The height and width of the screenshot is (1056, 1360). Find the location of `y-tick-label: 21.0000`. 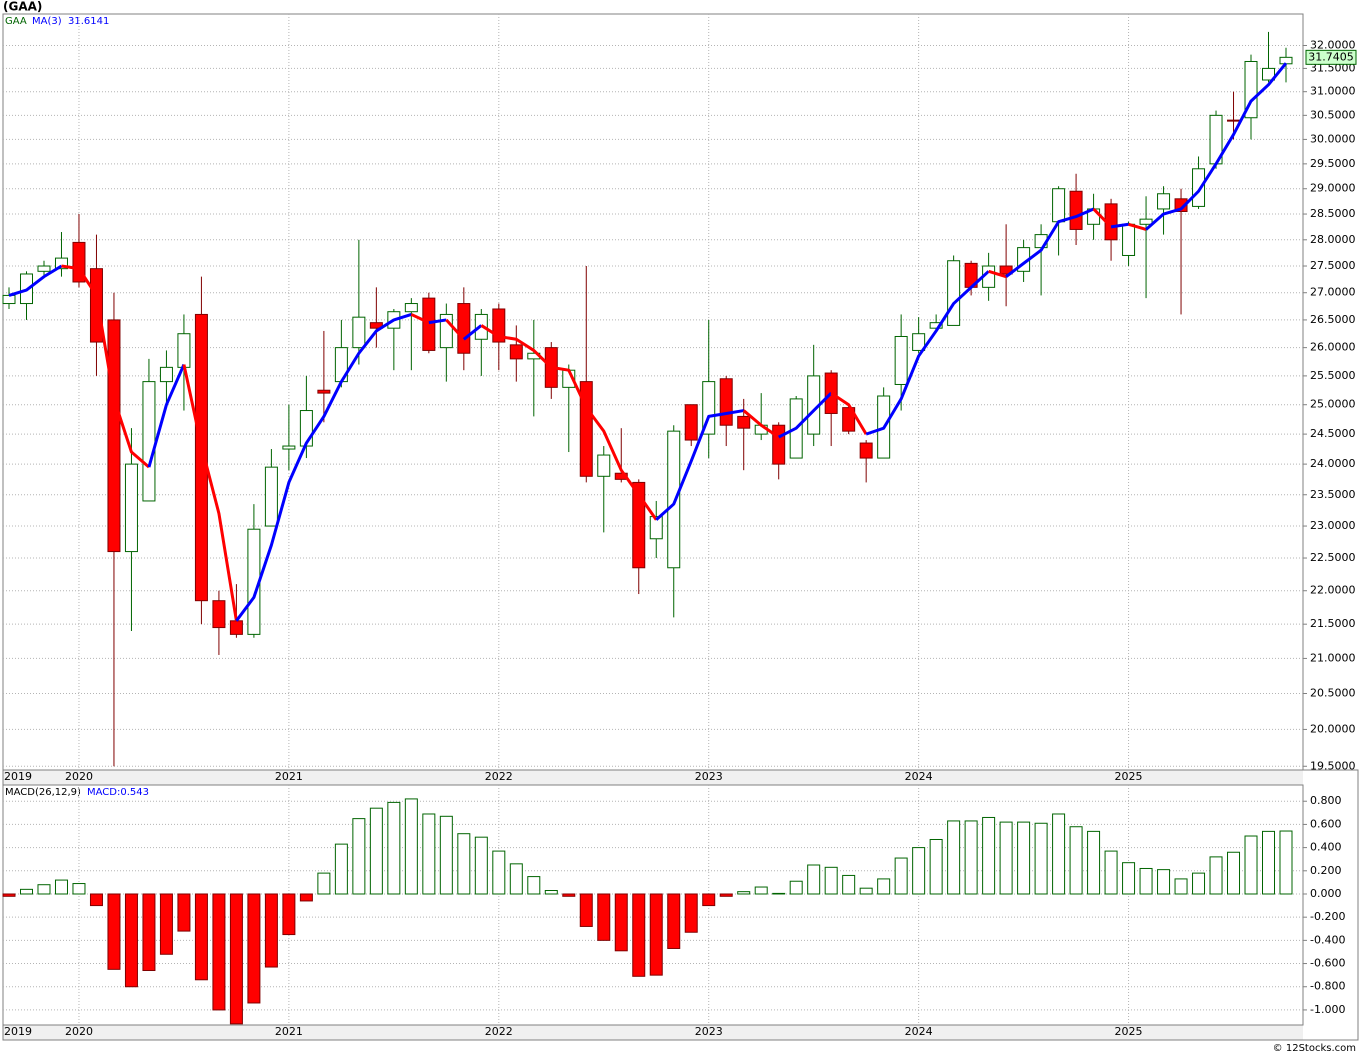

y-tick-label: 21.0000 is located at coordinates (1333, 657).